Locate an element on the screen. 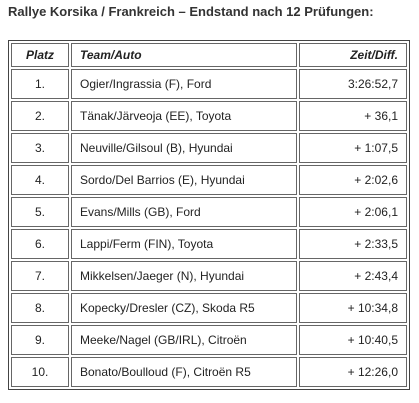 This screenshot has width=419, height=403. header-row: Platz Team/Auto Zeit/Diff. is located at coordinates (209, 55).